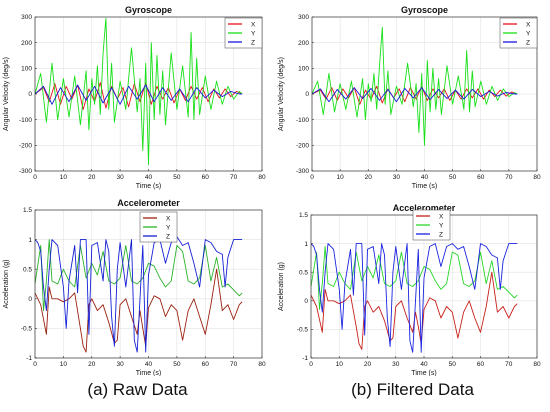 This screenshot has width=550, height=412. I want to click on chart-accel-filtered-xtick-label-0: 0, so click(311, 364).